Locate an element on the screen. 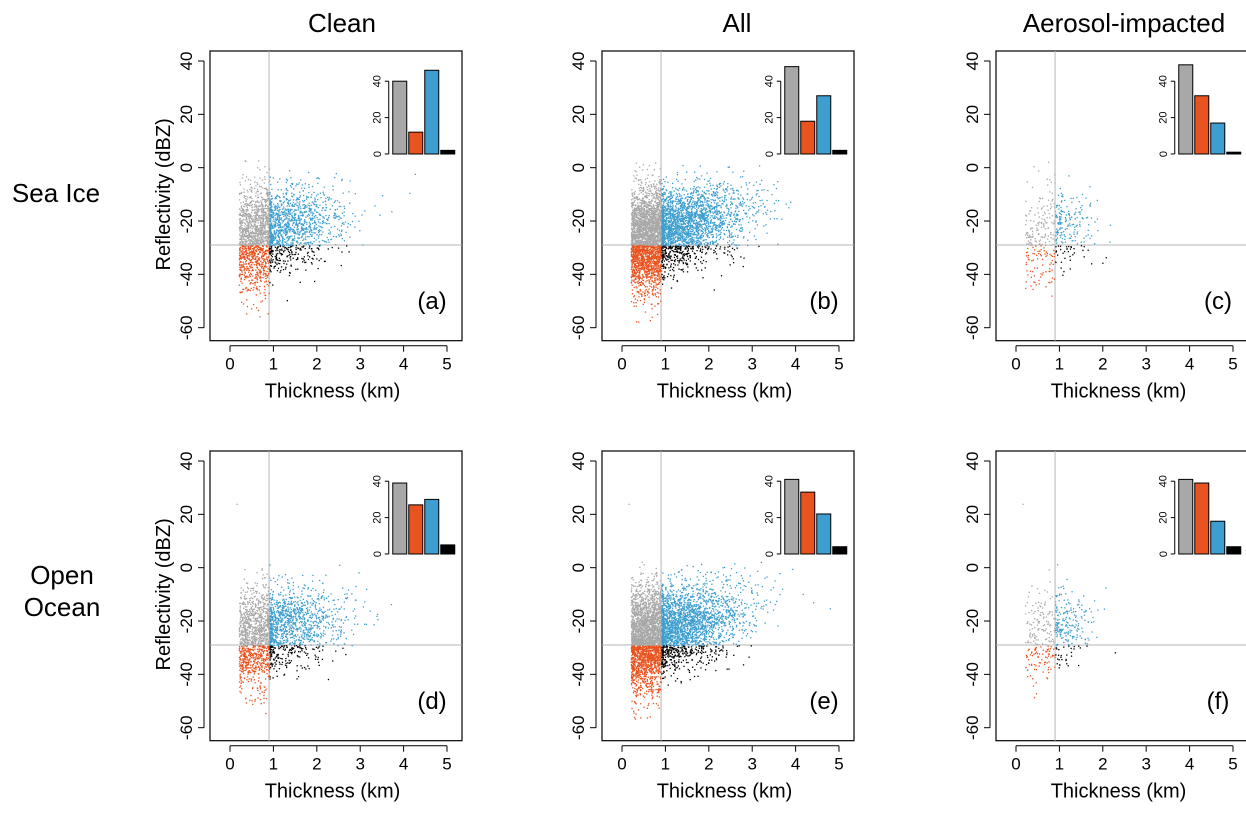 Image resolution: width=1246 pixels, height=827 pixels. inset-y-tick-label: 40 is located at coordinates (378, 81).